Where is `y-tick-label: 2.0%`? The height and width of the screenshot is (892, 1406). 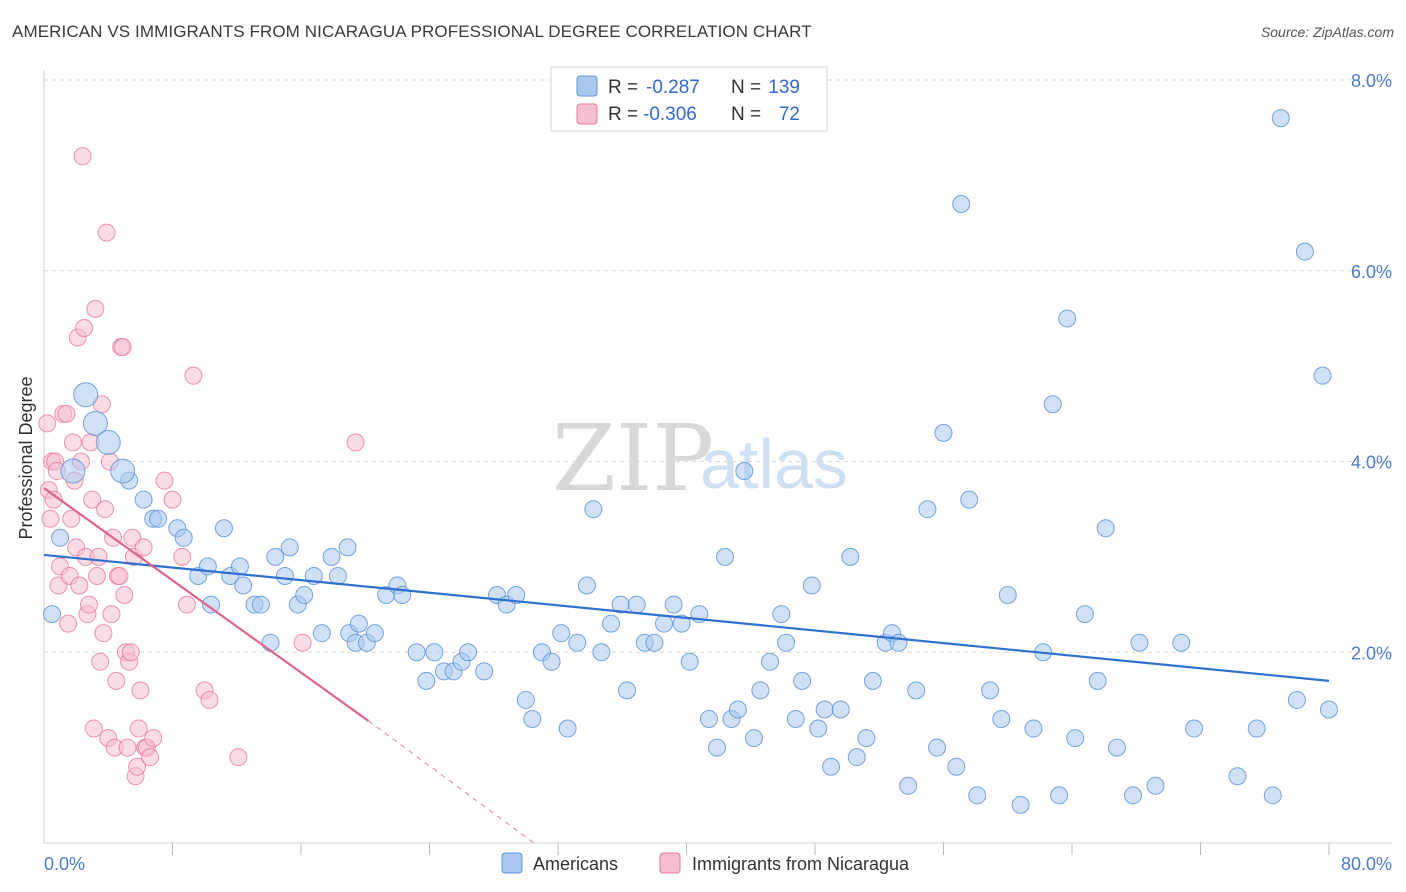 y-tick-label: 2.0% is located at coordinates (1371, 653).